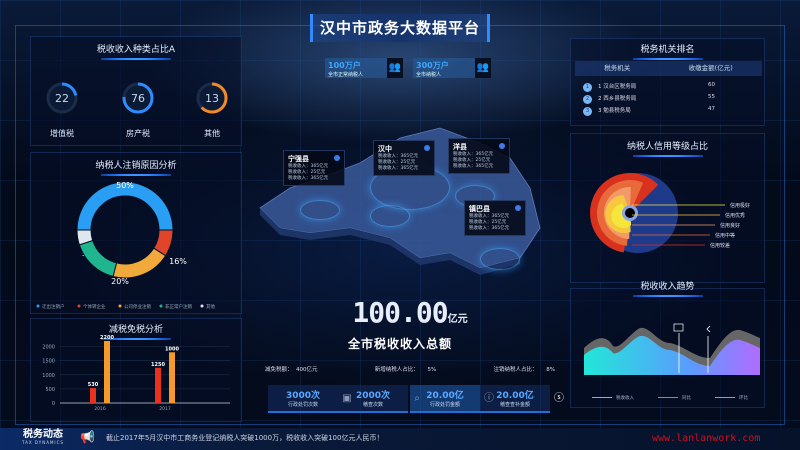  Describe the element at coordinates (559, 398) in the screenshot. I see `dollar-icon: ⓢ` at that location.